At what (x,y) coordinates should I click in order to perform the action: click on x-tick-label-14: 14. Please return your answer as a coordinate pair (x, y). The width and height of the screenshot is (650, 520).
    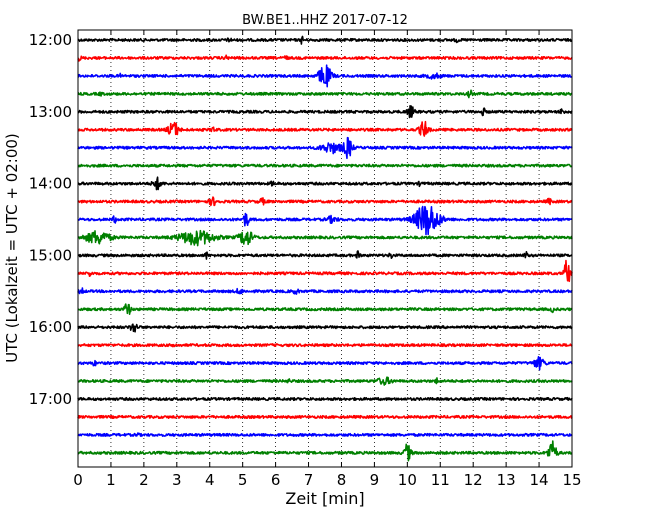
    Looking at the image, I should click on (539, 480).